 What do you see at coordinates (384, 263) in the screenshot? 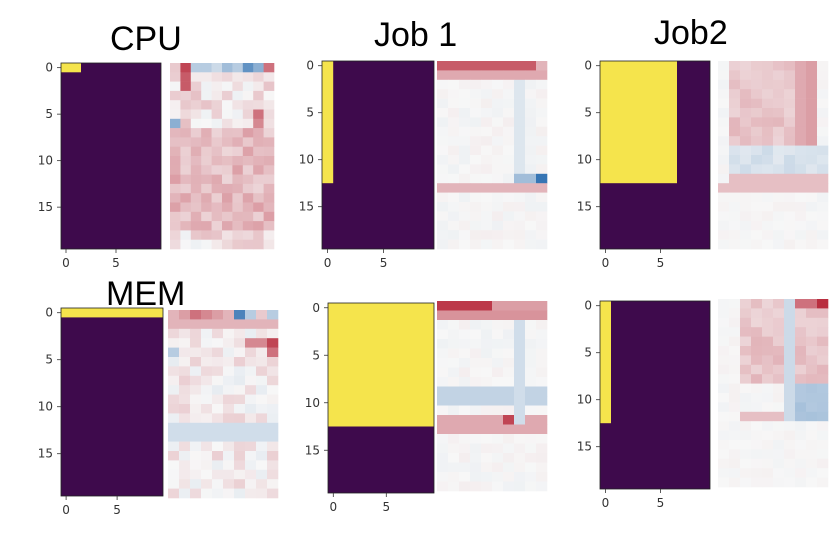
I see `xtick-label-job1-top-5: 5` at bounding box center [384, 263].